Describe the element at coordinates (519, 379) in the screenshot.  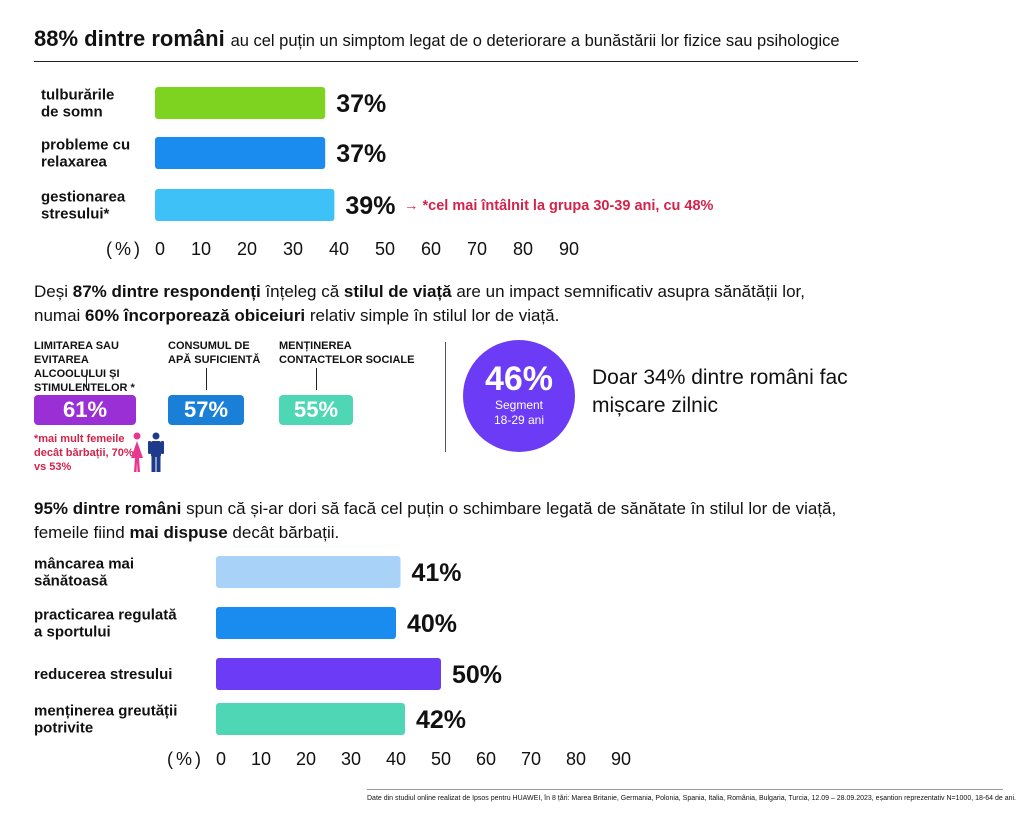
I see `segment-value: 46%` at that location.